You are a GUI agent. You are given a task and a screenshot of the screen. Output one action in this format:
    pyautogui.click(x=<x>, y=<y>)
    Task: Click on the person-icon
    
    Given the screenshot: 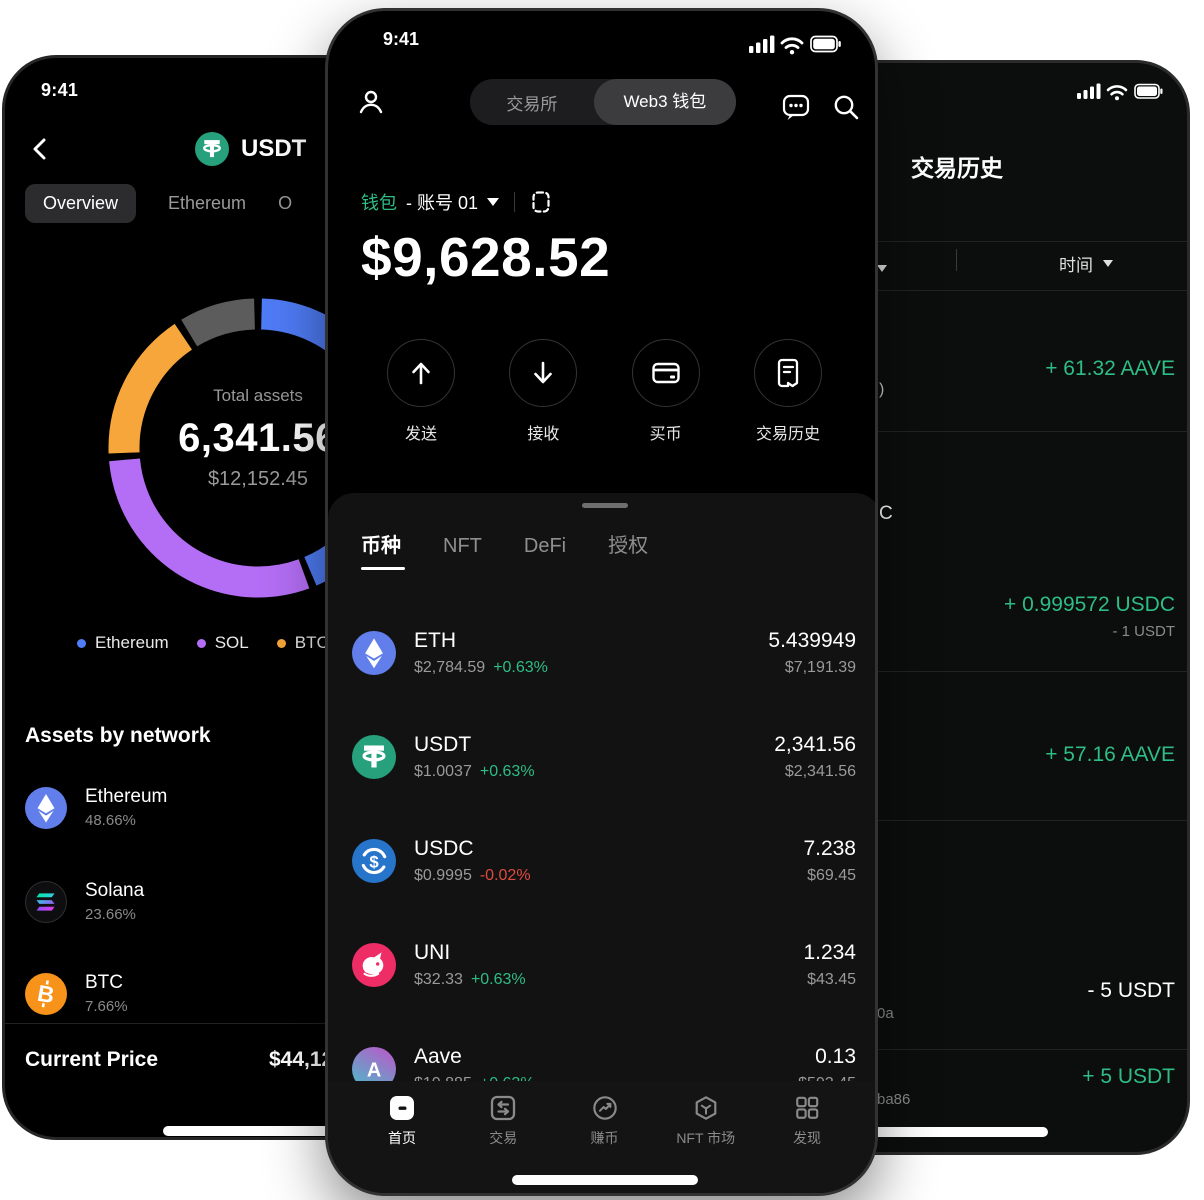 What is the action you would take?
    pyautogui.click(x=371, y=102)
    